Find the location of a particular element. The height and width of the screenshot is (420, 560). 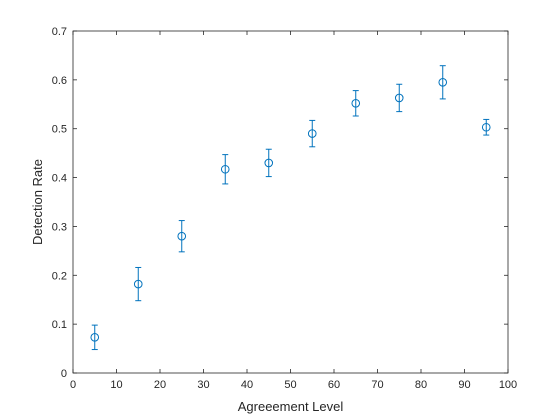

x-tick-label: 70 is located at coordinates (377, 385).